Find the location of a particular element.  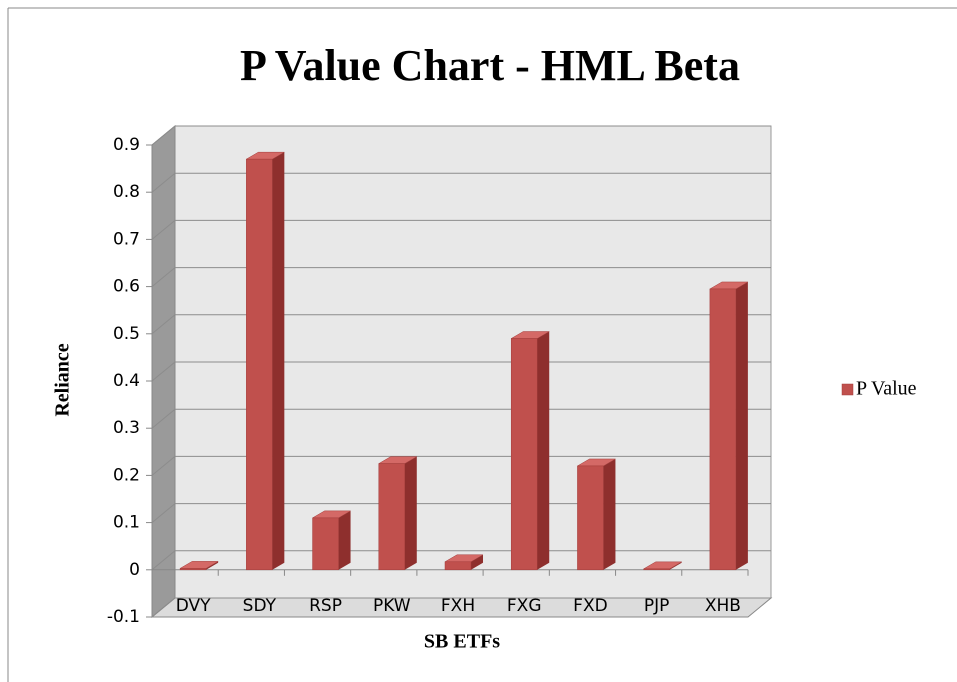

chart-title: P Value Chart - HML Beta is located at coordinates (490, 65).